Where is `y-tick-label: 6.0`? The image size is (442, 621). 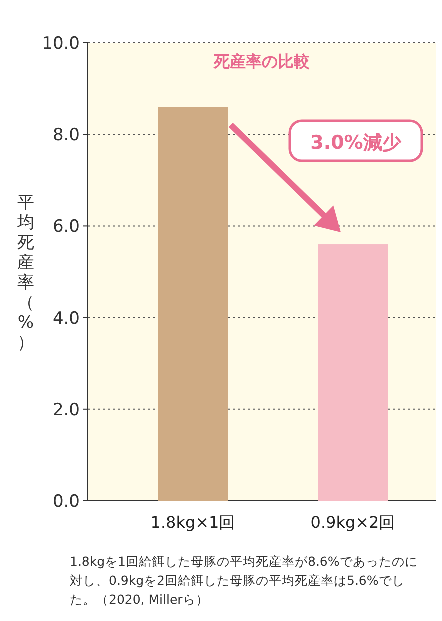 y-tick-label: 6.0 is located at coordinates (66, 227).